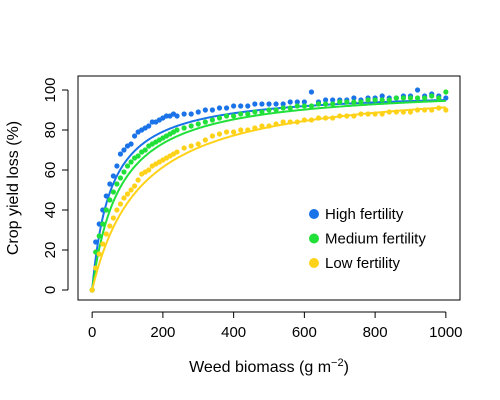  What do you see at coordinates (364, 214) in the screenshot?
I see `legend-label: High fertility` at bounding box center [364, 214].